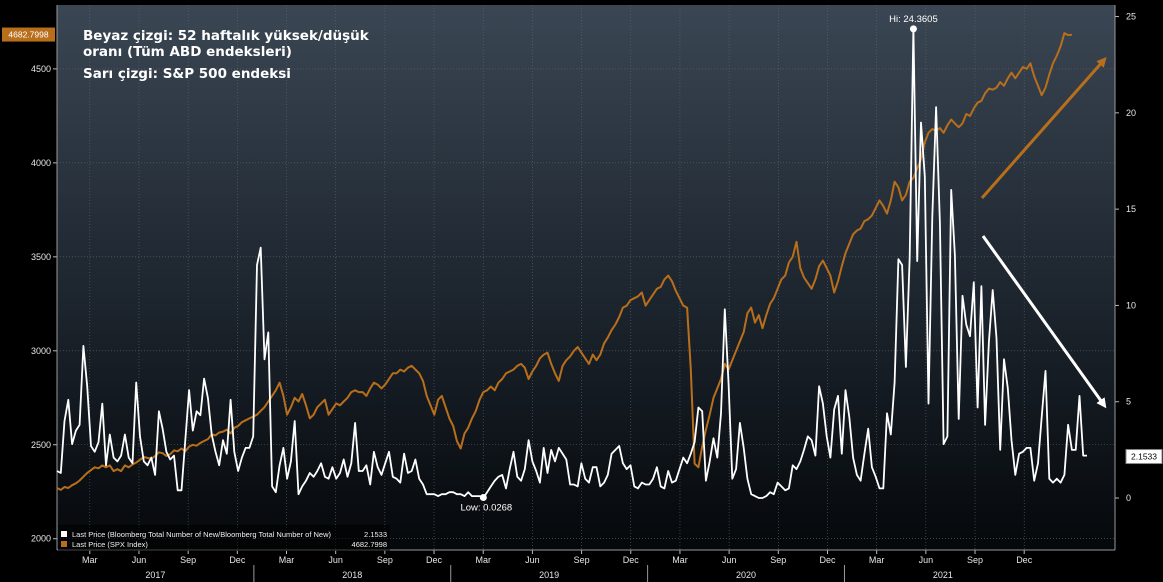  I want to click on left-tick-label-4500: 4500, so click(41, 69).